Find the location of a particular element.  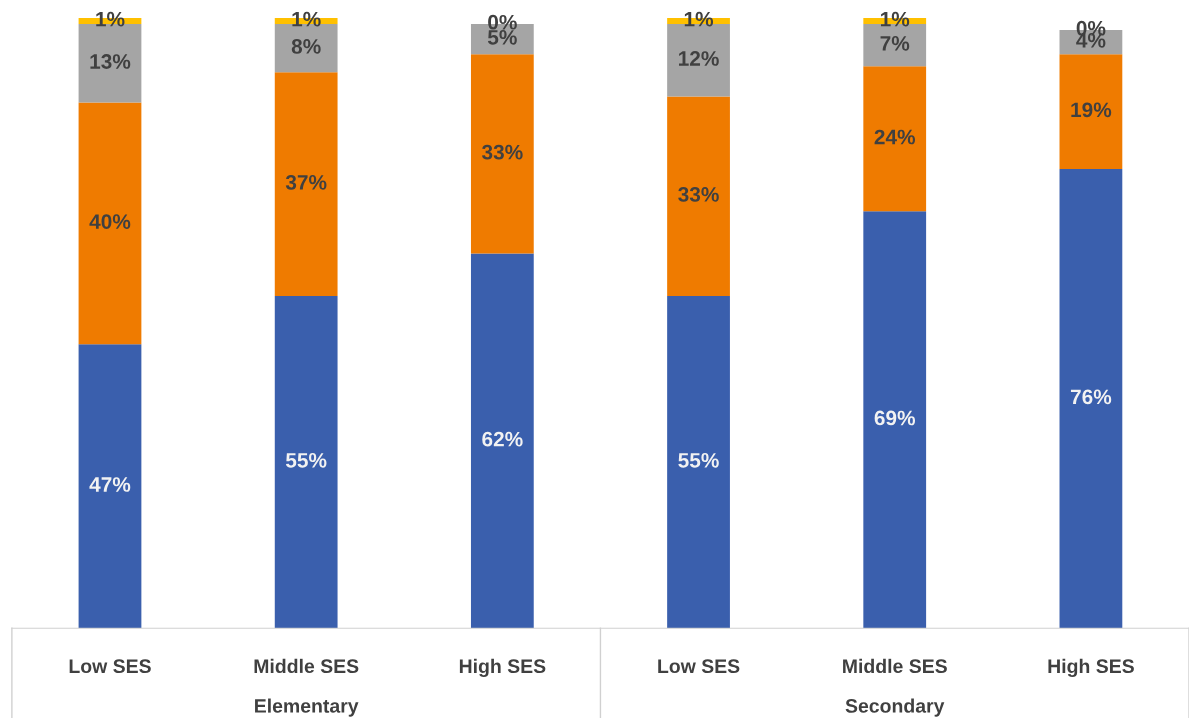

data-label: 76% is located at coordinates (1091, 397).